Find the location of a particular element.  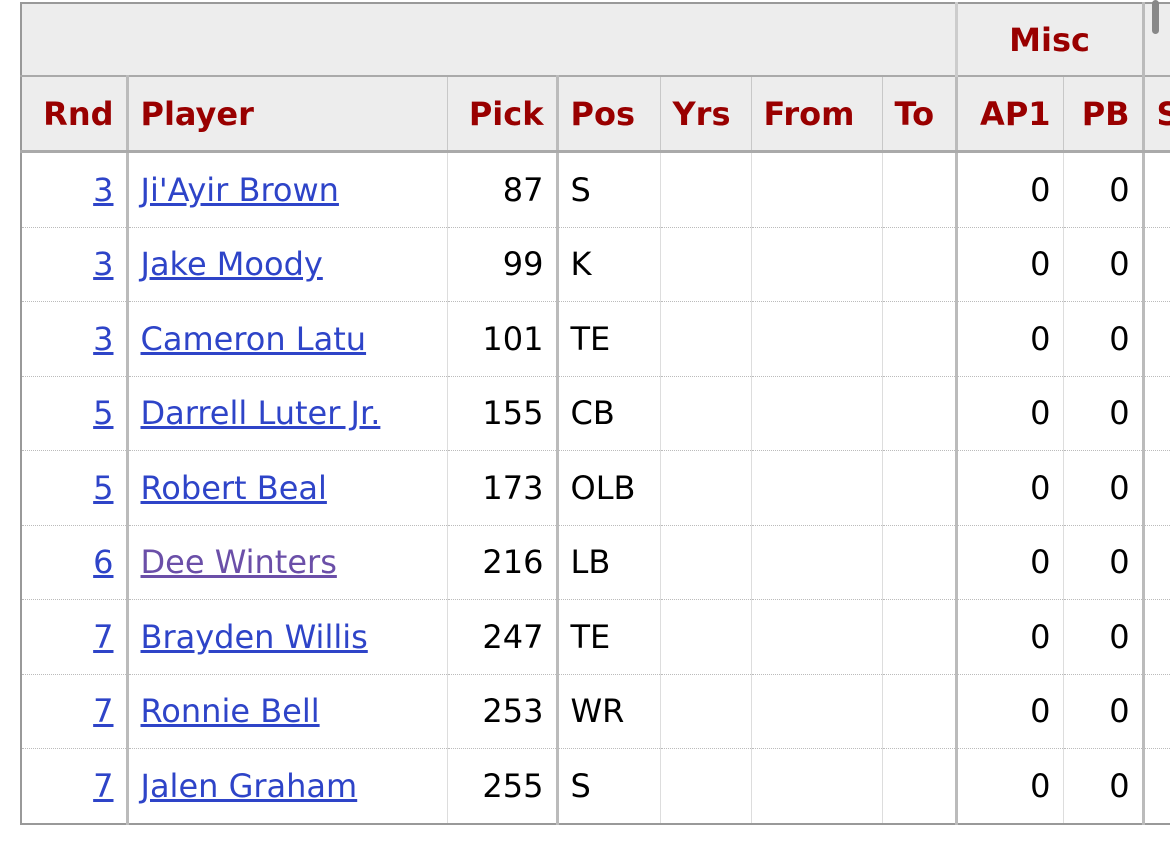

table-row: 7 Jalen Graham 255 S 0 0 is located at coordinates (595, 786).